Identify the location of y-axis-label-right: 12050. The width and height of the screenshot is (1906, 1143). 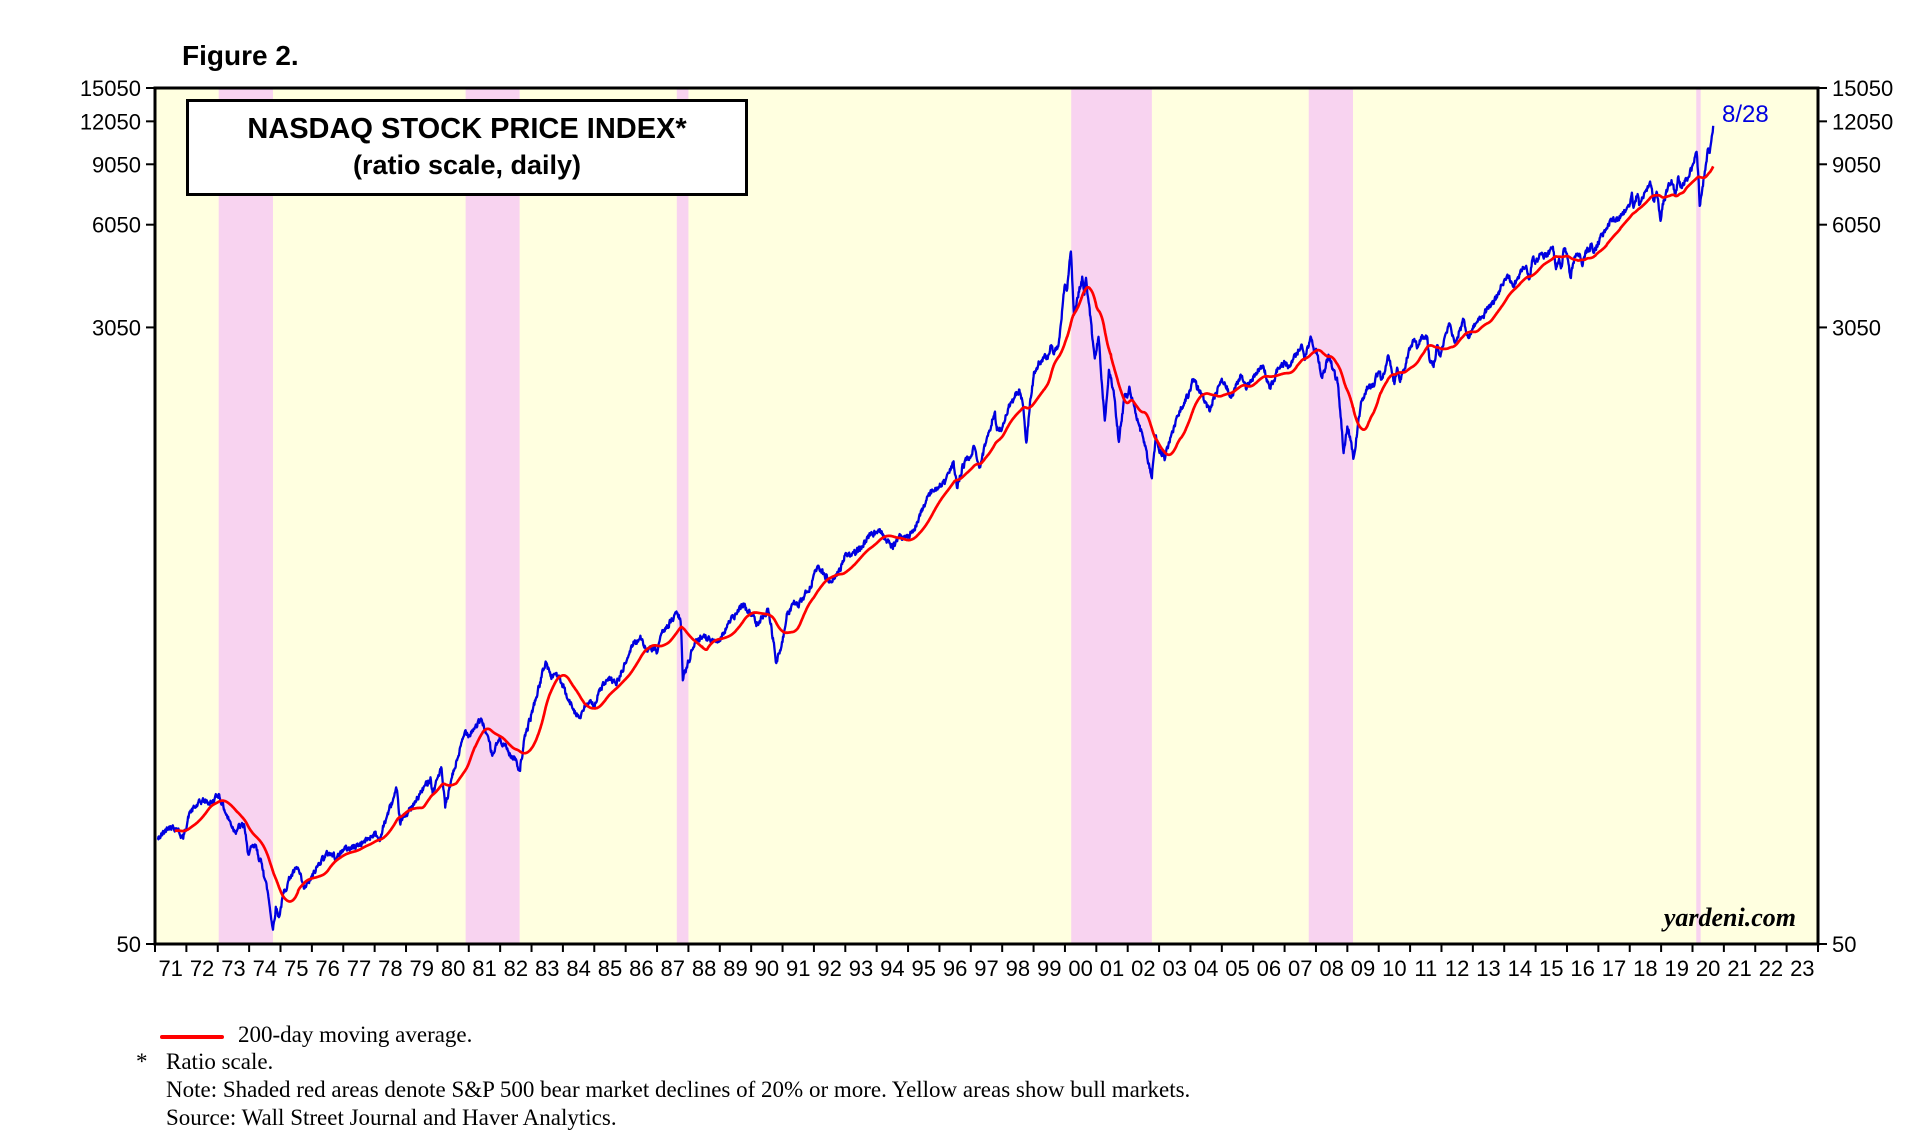
(1862, 121).